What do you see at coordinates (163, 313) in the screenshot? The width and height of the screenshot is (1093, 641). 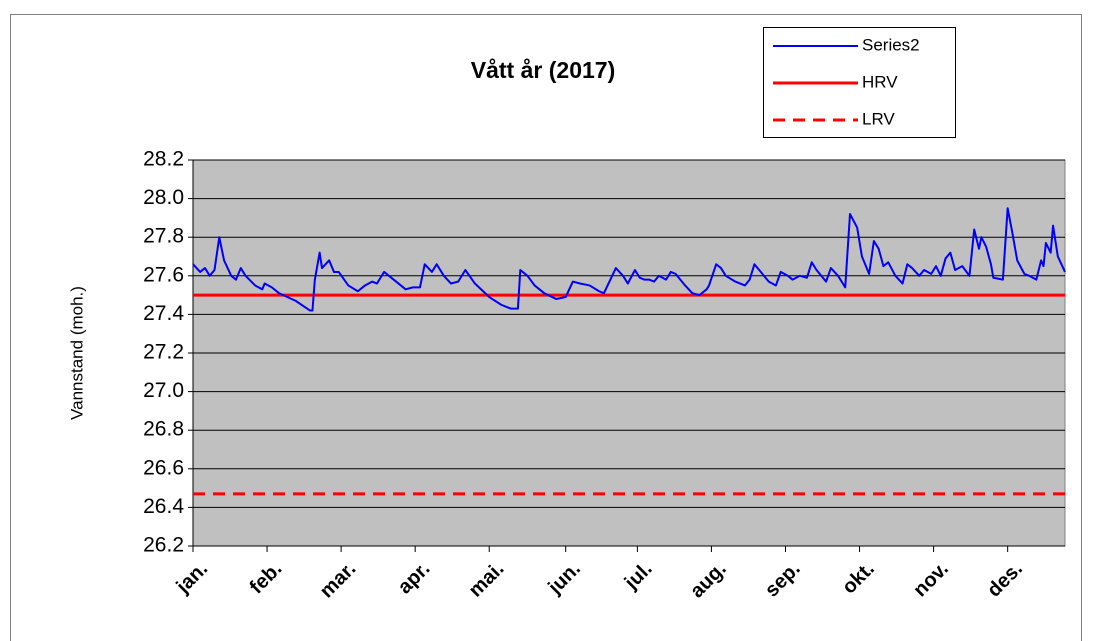 I see `y-tick-label: 27.4` at bounding box center [163, 313].